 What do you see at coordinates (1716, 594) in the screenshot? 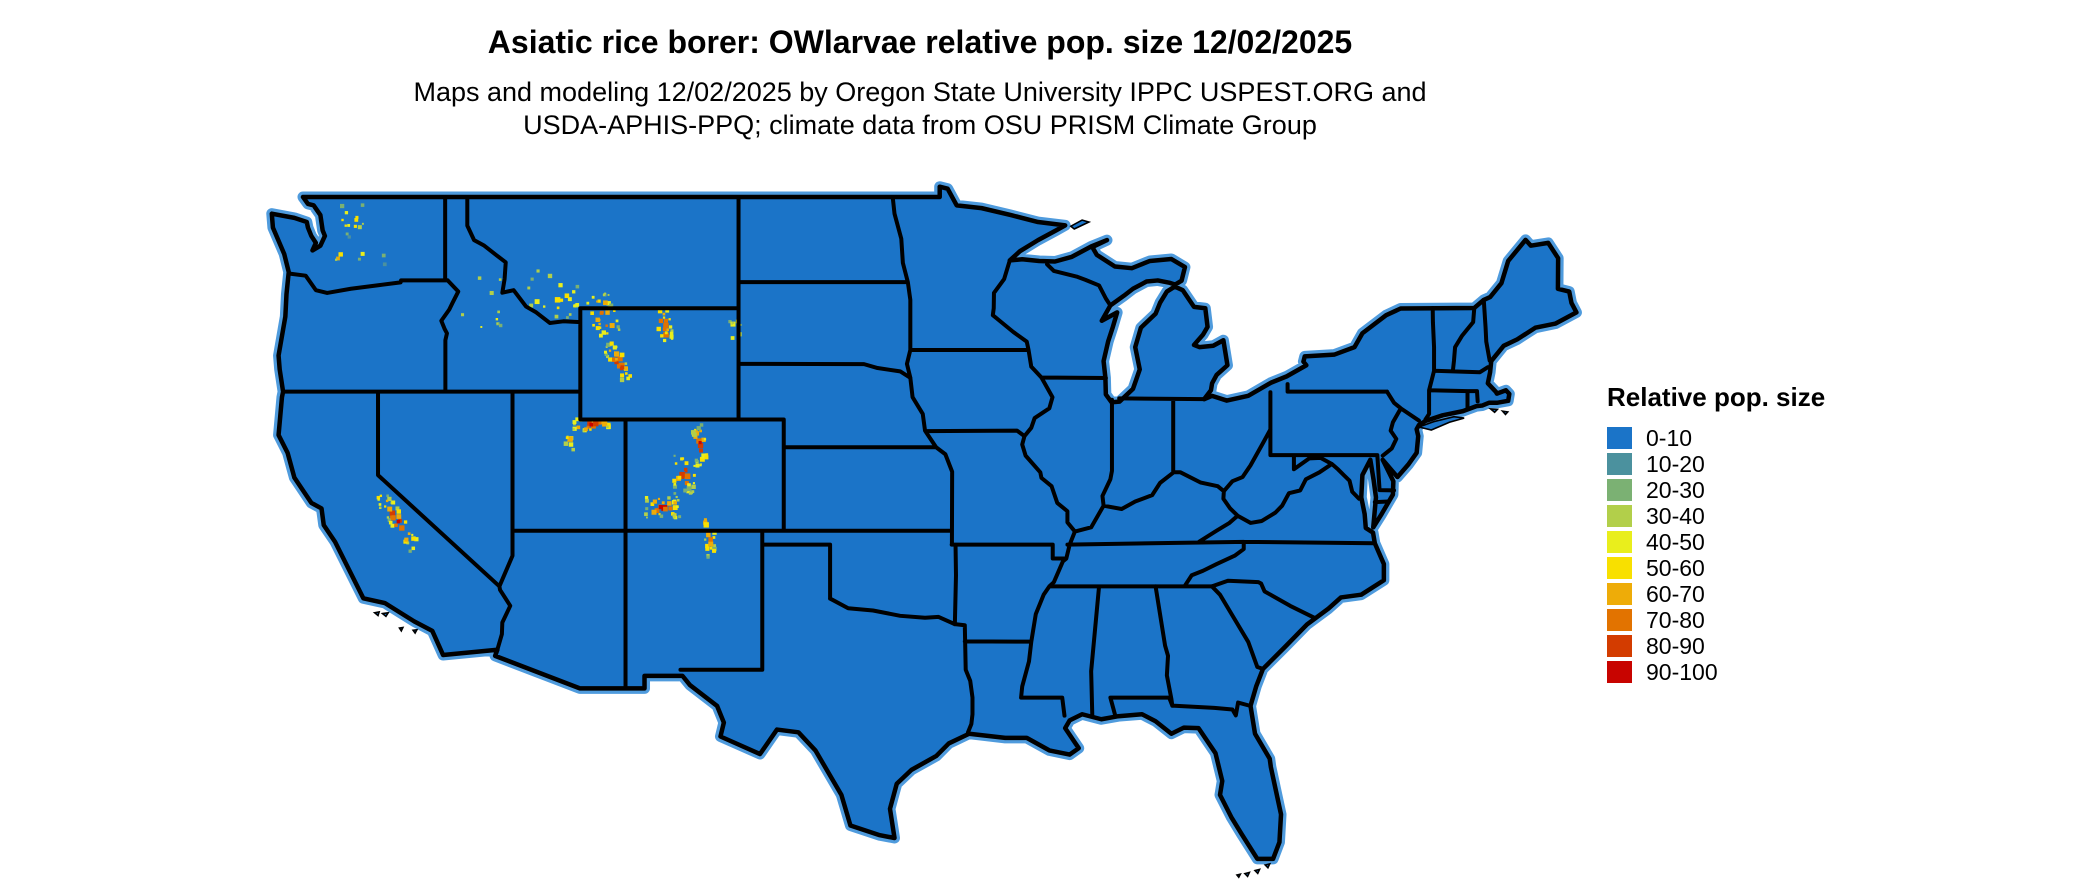
I see `legend-row: 60-70` at bounding box center [1716, 594].